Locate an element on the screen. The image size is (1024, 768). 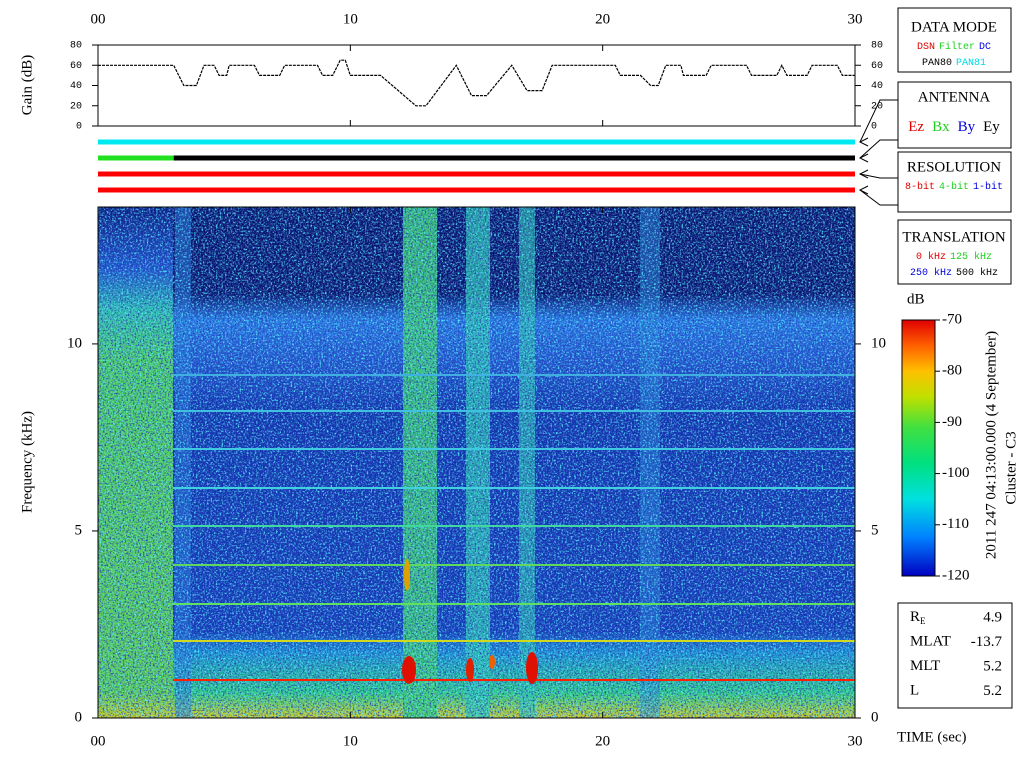
info-value: -13.7 is located at coordinates (987, 642).